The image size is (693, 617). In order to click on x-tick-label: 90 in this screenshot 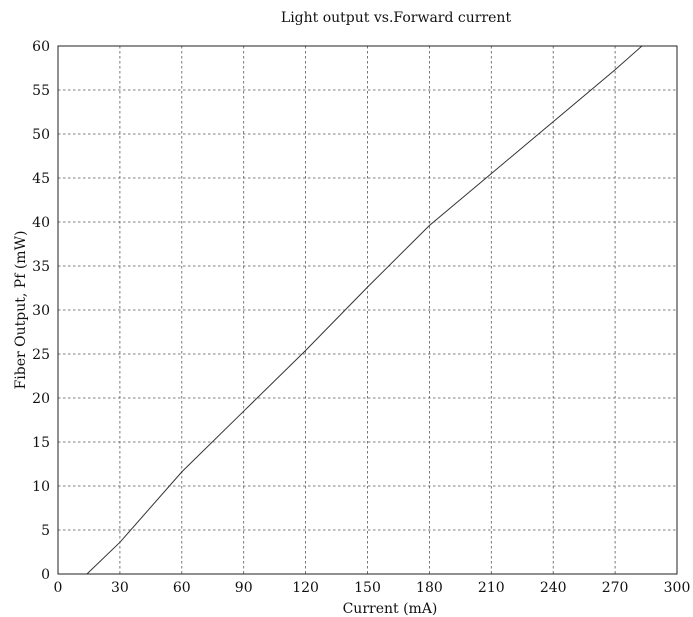, I will do `click(244, 588)`.